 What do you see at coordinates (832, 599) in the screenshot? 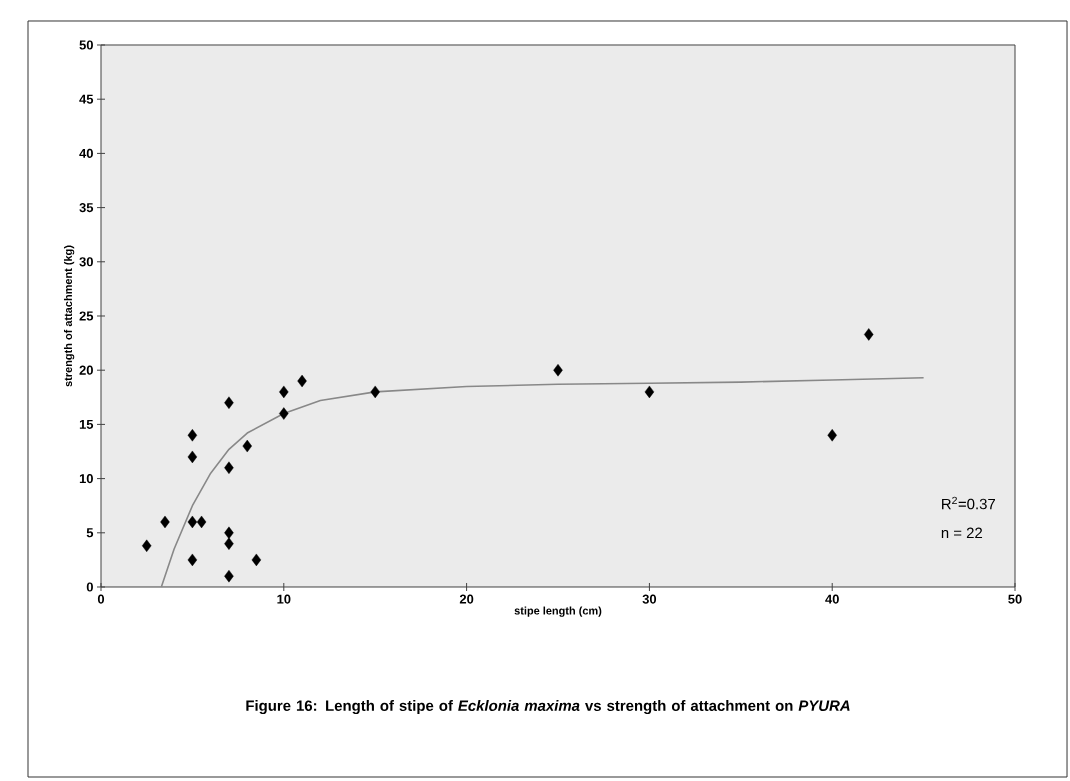
I see `x-tick-label: 40` at bounding box center [832, 599].